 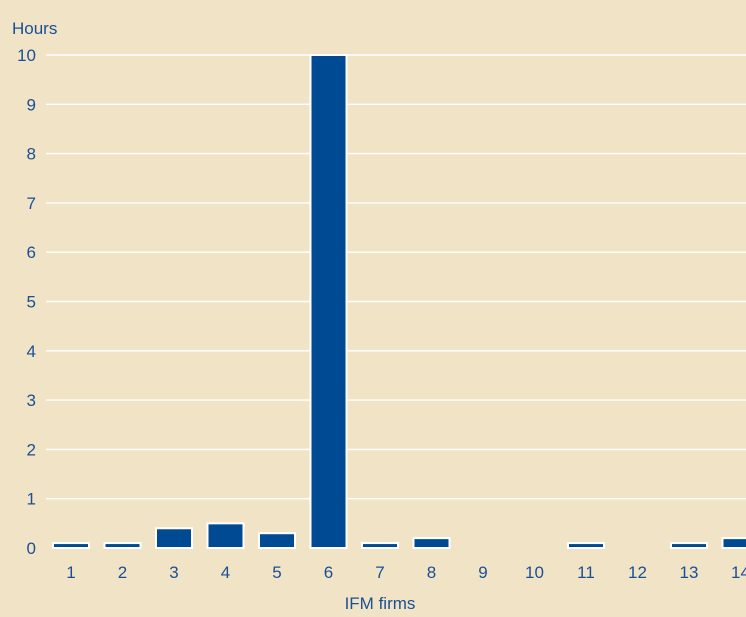 I want to click on y-tick-label: 6, so click(x=31, y=252).